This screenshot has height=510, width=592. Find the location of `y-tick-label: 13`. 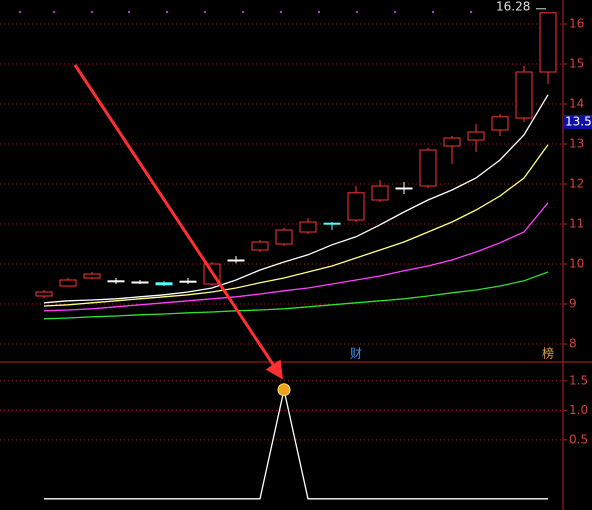

y-tick-label: 13 is located at coordinates (576, 144).